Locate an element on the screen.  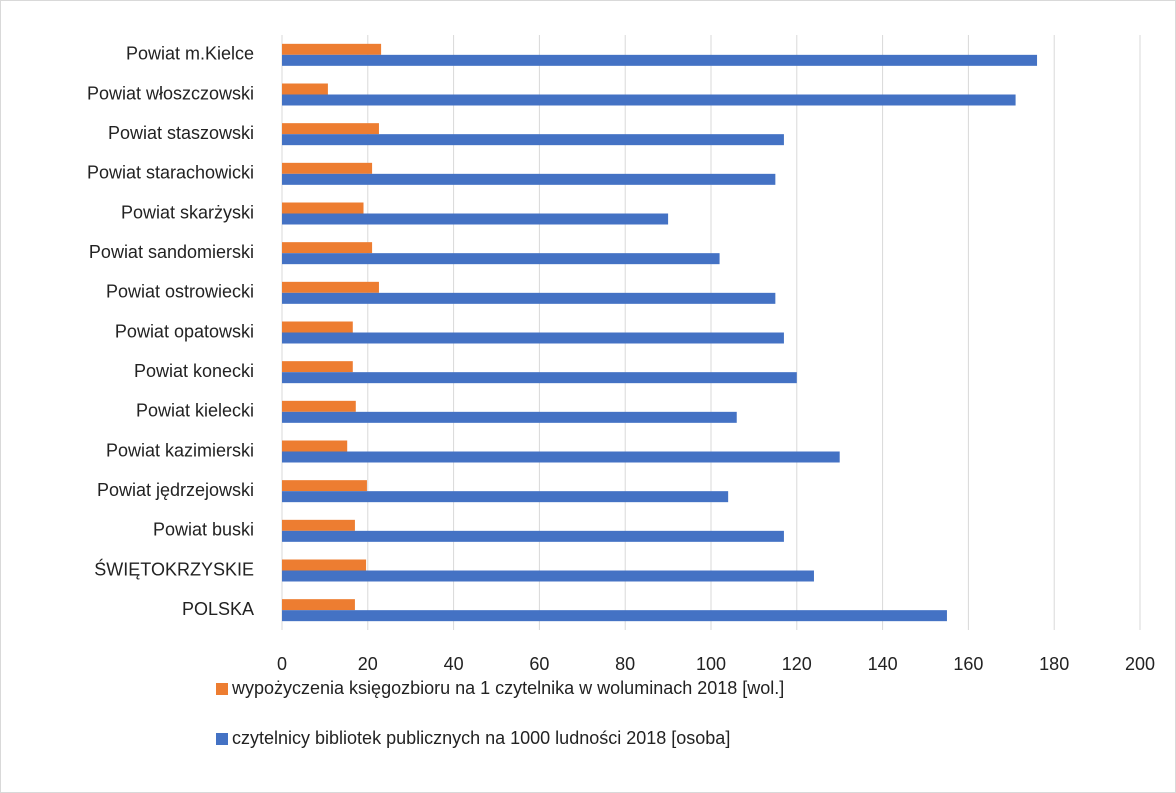
x-tick-label: 80 is located at coordinates (625, 664).